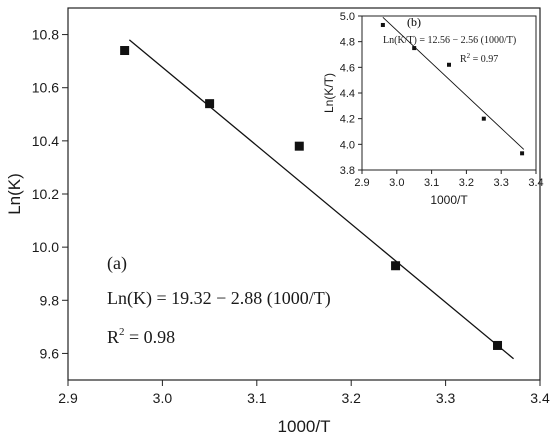 Image resolution: width=550 pixels, height=439 pixels. I want to click on inset-y-tick-label: 5.0, so click(347, 17).